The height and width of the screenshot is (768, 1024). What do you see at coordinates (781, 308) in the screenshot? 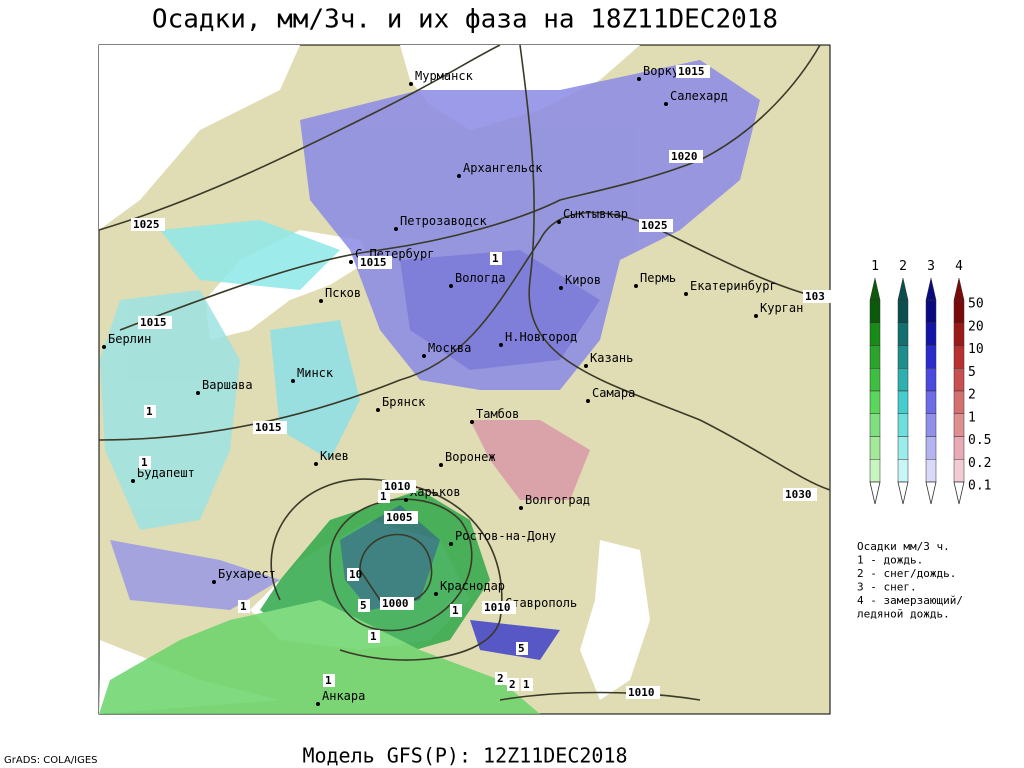
I see `city-label: Курган` at bounding box center [781, 308].